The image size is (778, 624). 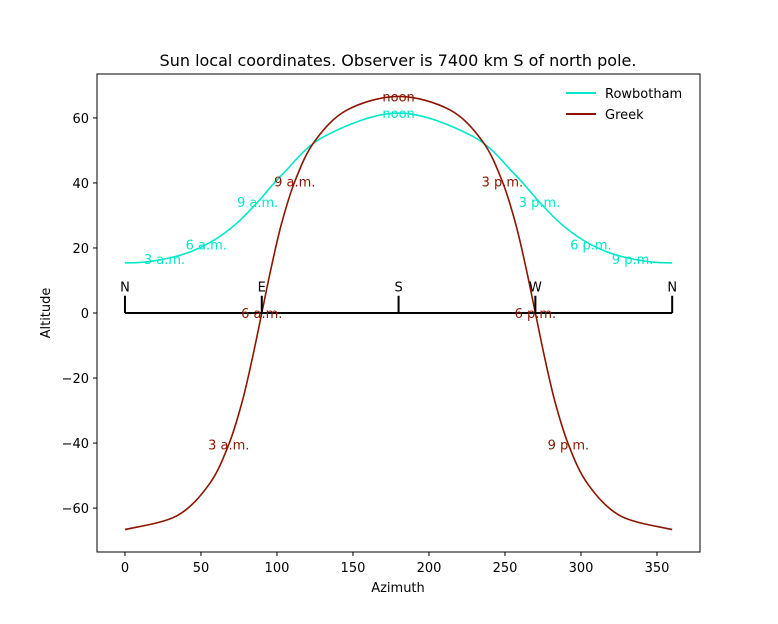 What do you see at coordinates (643, 94) in the screenshot?
I see `legend-label-rowbotham: Rowbotham` at bounding box center [643, 94].